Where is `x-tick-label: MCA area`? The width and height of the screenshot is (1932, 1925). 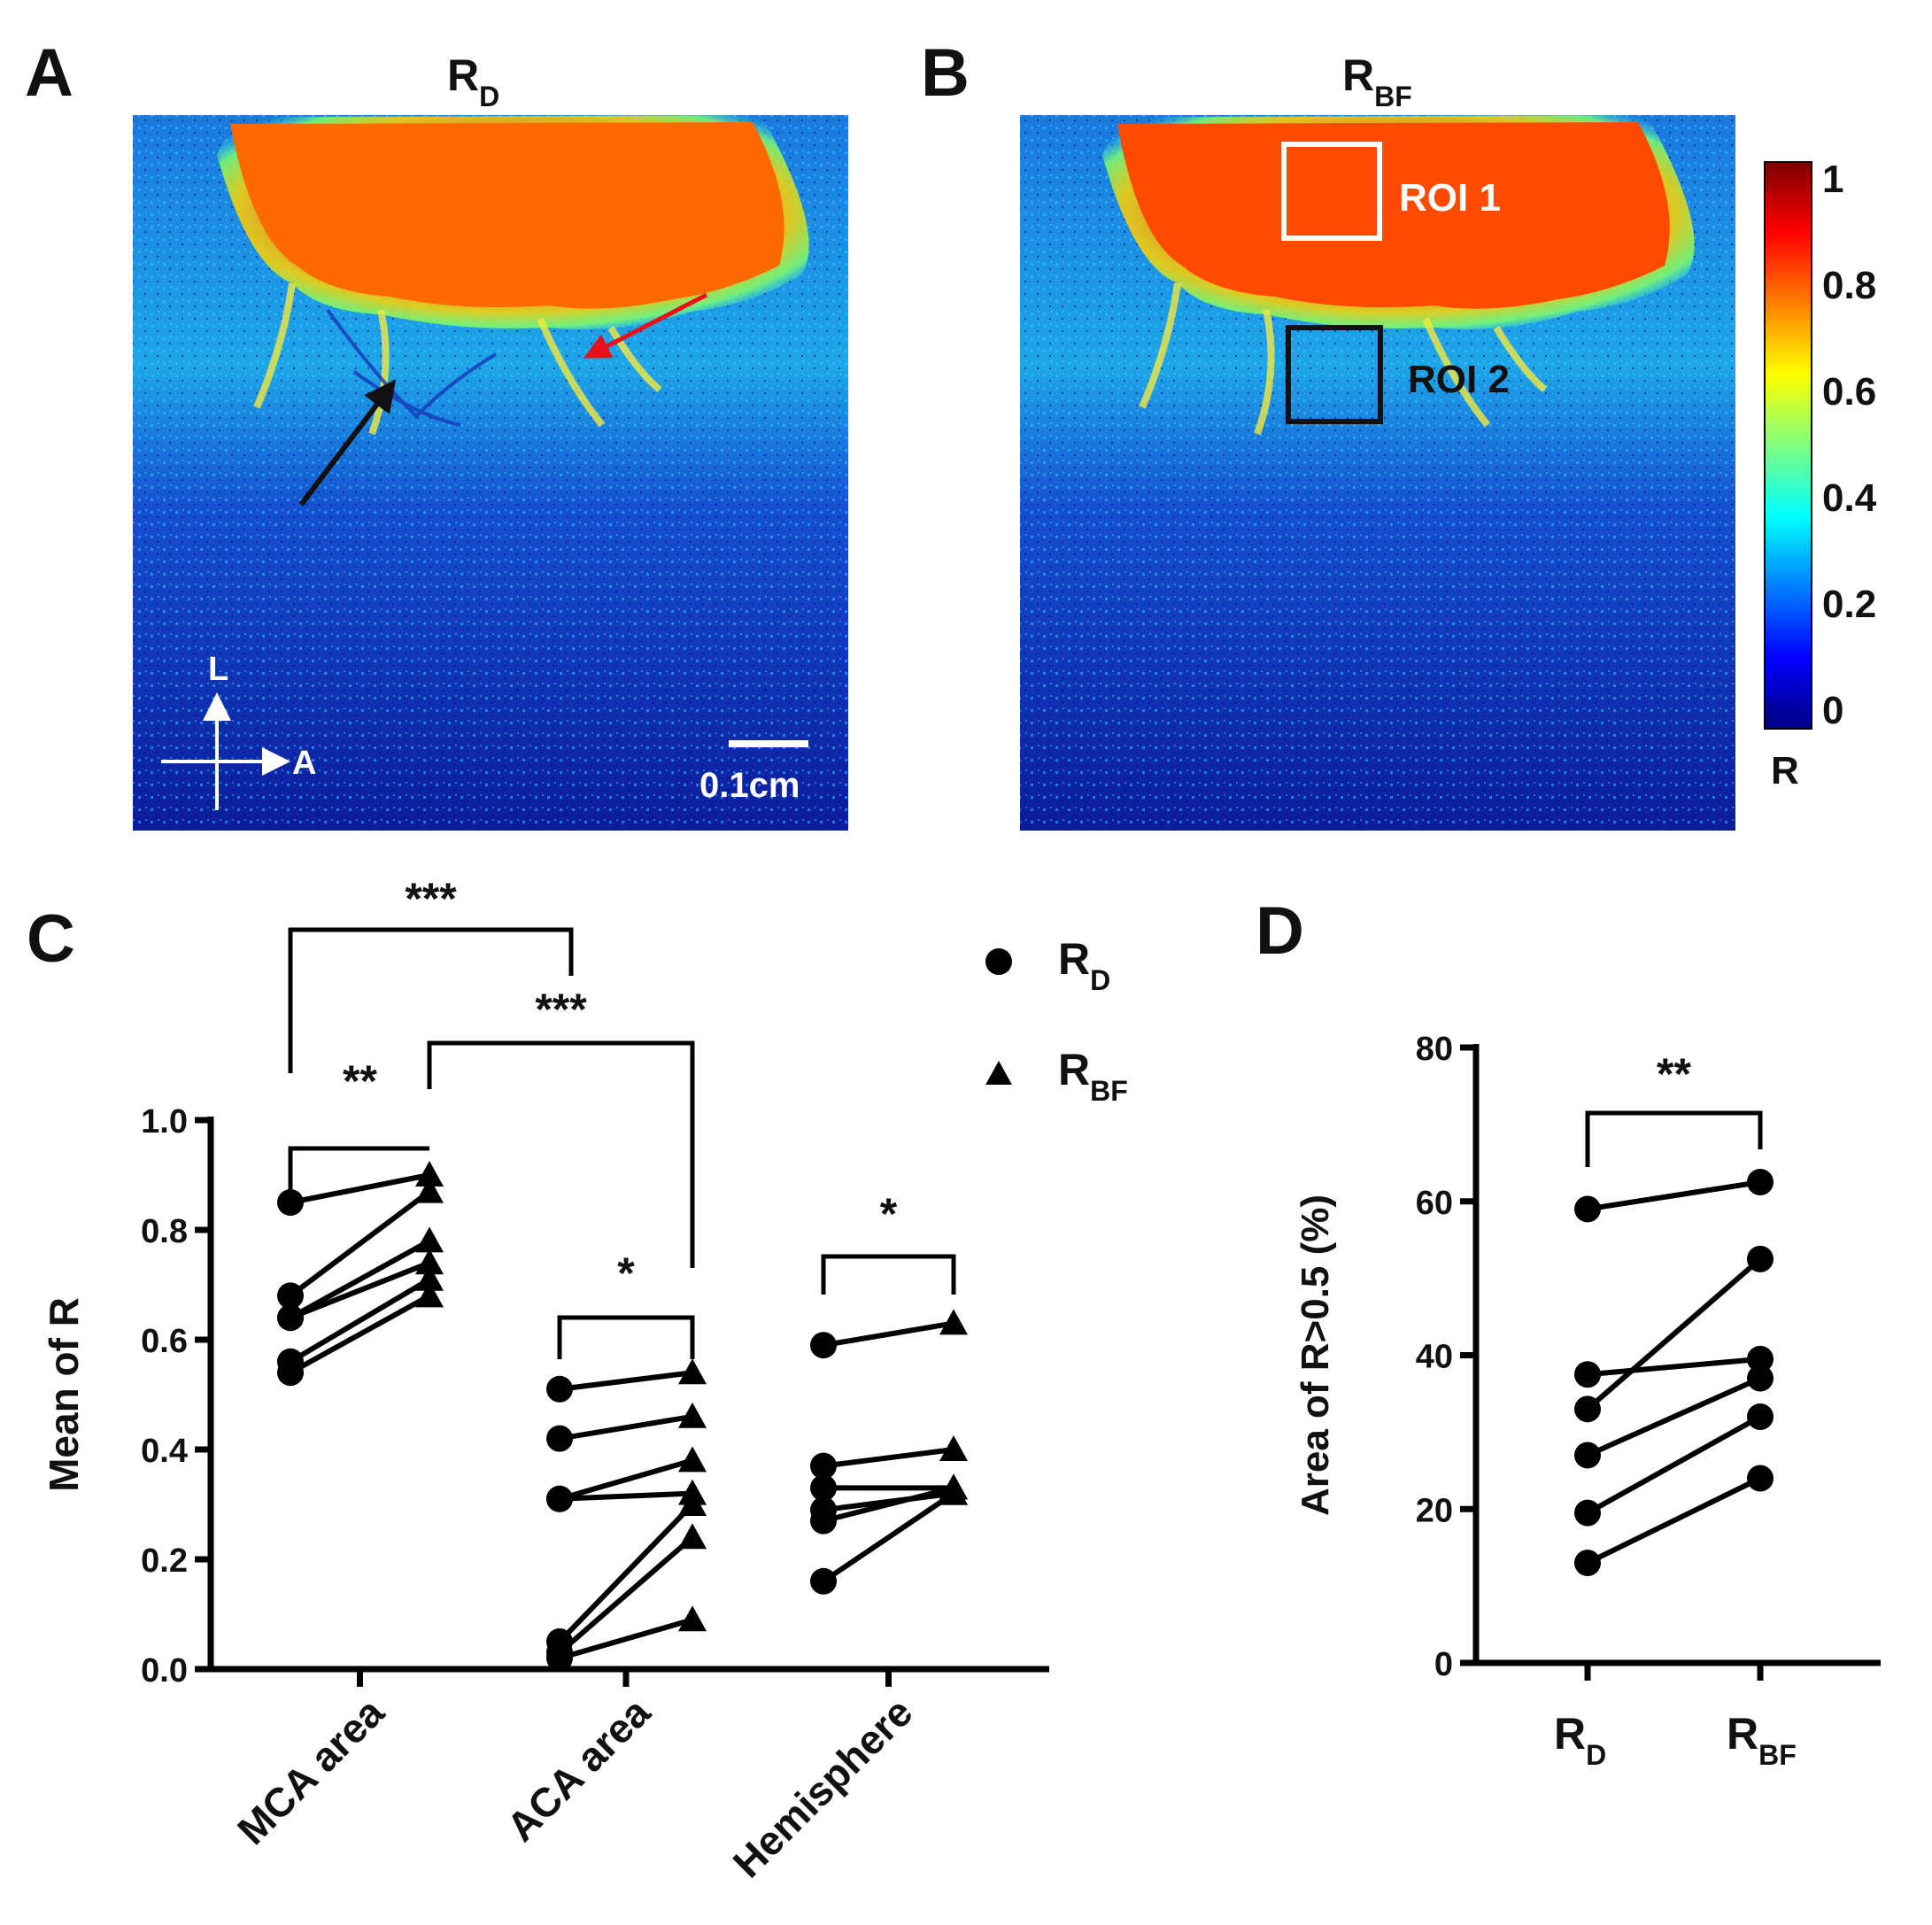 x-tick-label: MCA area is located at coordinates (310, 1771).